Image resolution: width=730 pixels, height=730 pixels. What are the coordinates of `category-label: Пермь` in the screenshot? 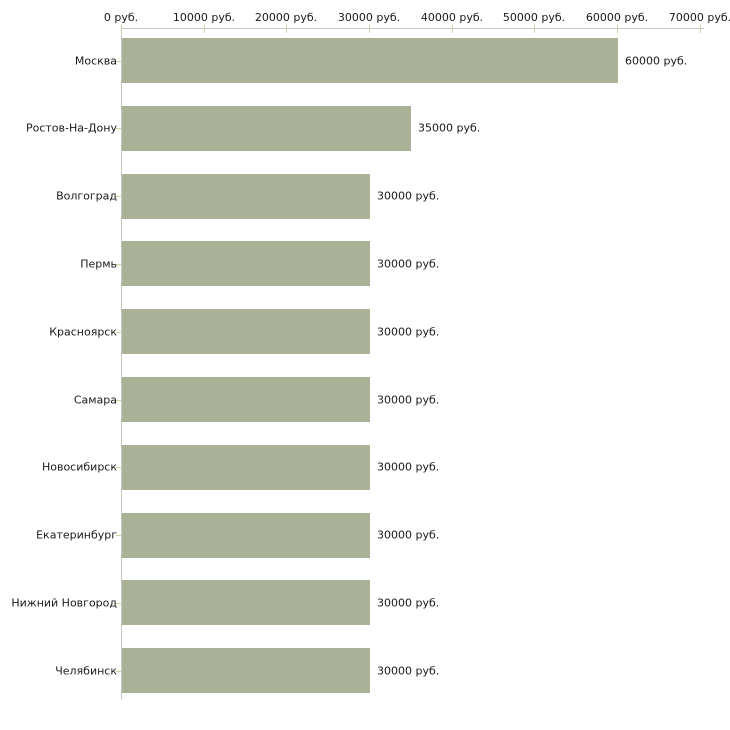 It's located at (98, 264).